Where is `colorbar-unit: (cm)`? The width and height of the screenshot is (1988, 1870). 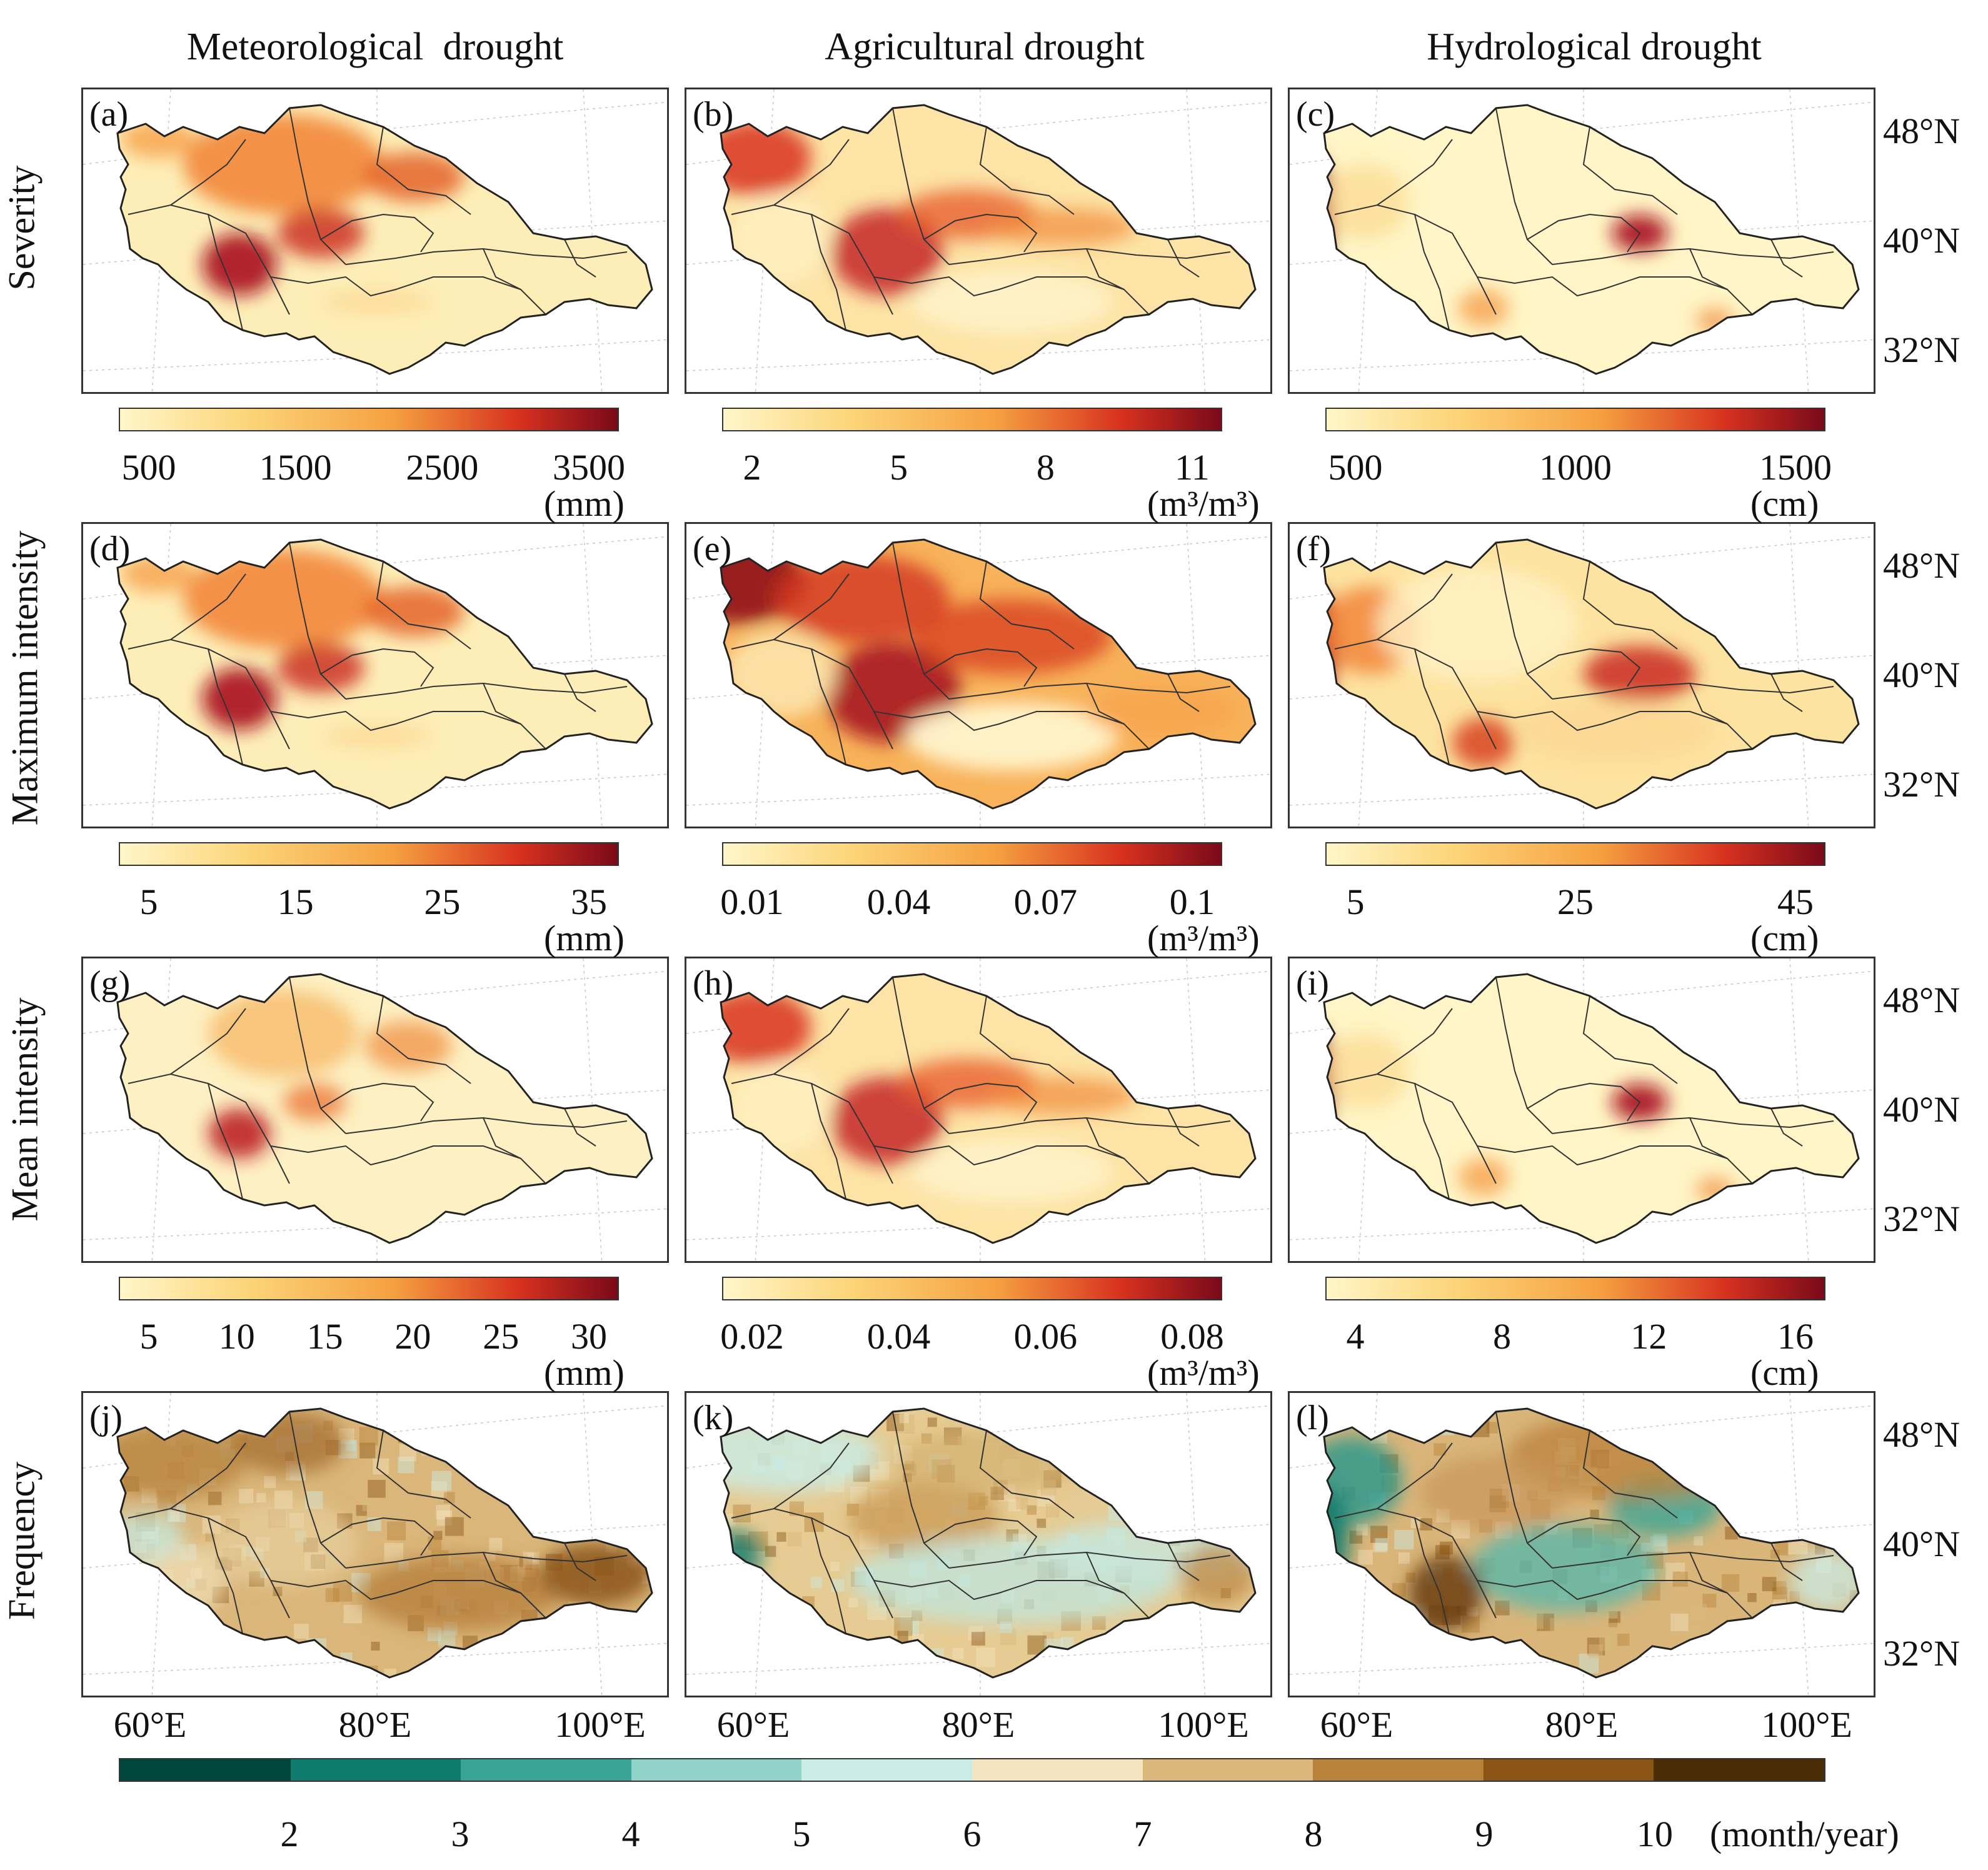 colorbar-unit: (cm) is located at coordinates (1784, 938).